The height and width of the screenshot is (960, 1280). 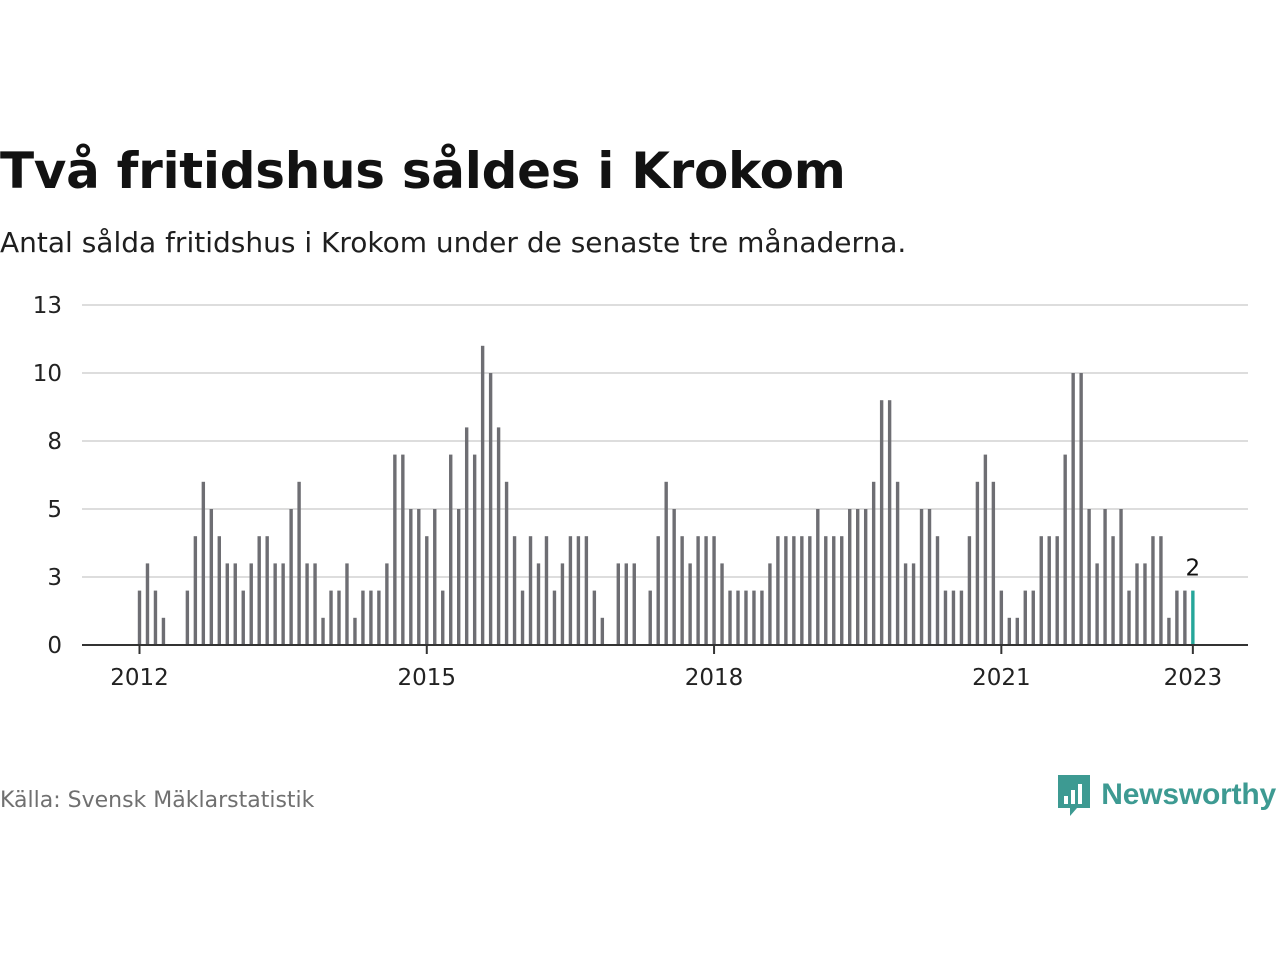 I want to click on newsworthy-logo: Newsworthy, so click(x=1165, y=795).